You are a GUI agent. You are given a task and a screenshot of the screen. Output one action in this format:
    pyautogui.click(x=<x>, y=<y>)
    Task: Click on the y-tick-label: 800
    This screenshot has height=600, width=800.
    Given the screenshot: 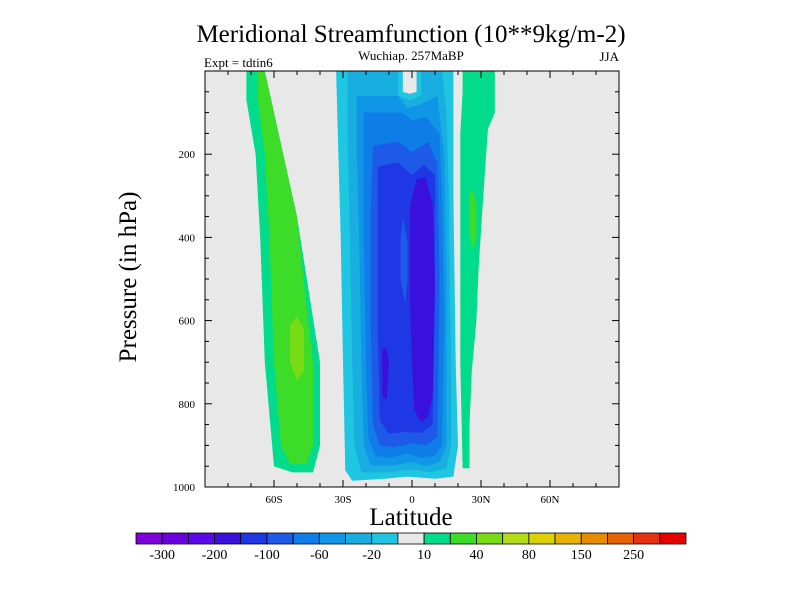 What is the action you would take?
    pyautogui.click(x=187, y=405)
    